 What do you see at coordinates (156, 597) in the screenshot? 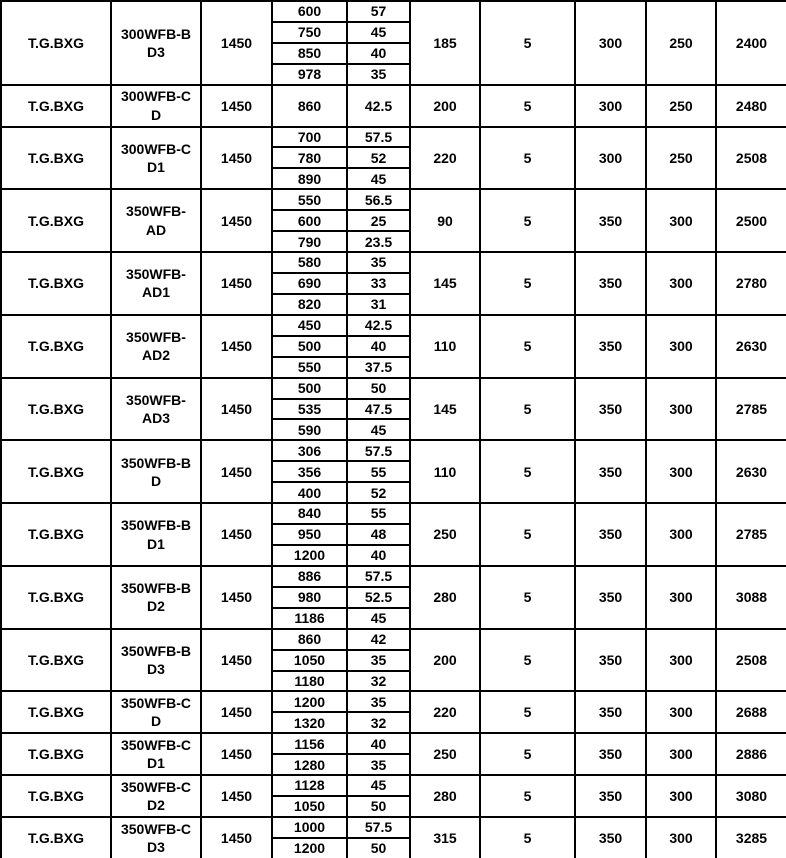
I see `model-cell: 350WFB-B D2` at bounding box center [156, 597].